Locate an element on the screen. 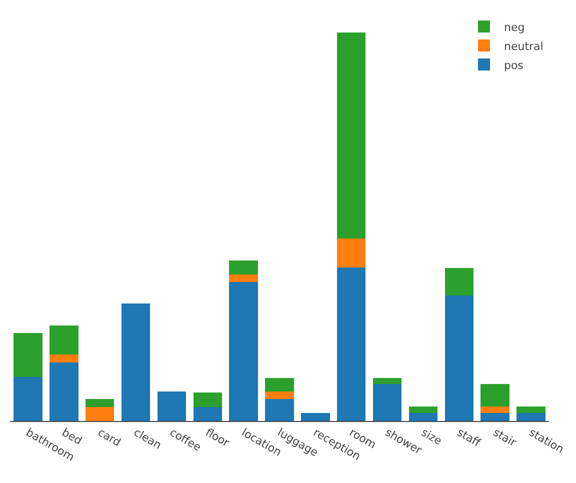  x-tick-label: card is located at coordinates (109, 438).